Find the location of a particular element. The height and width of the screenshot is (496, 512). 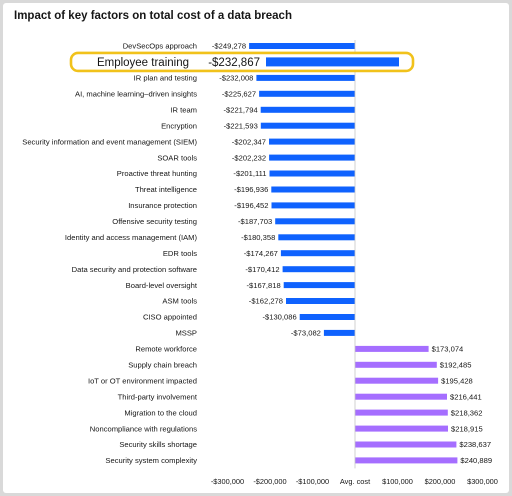

value-label: -$73,082 is located at coordinates (306, 333).